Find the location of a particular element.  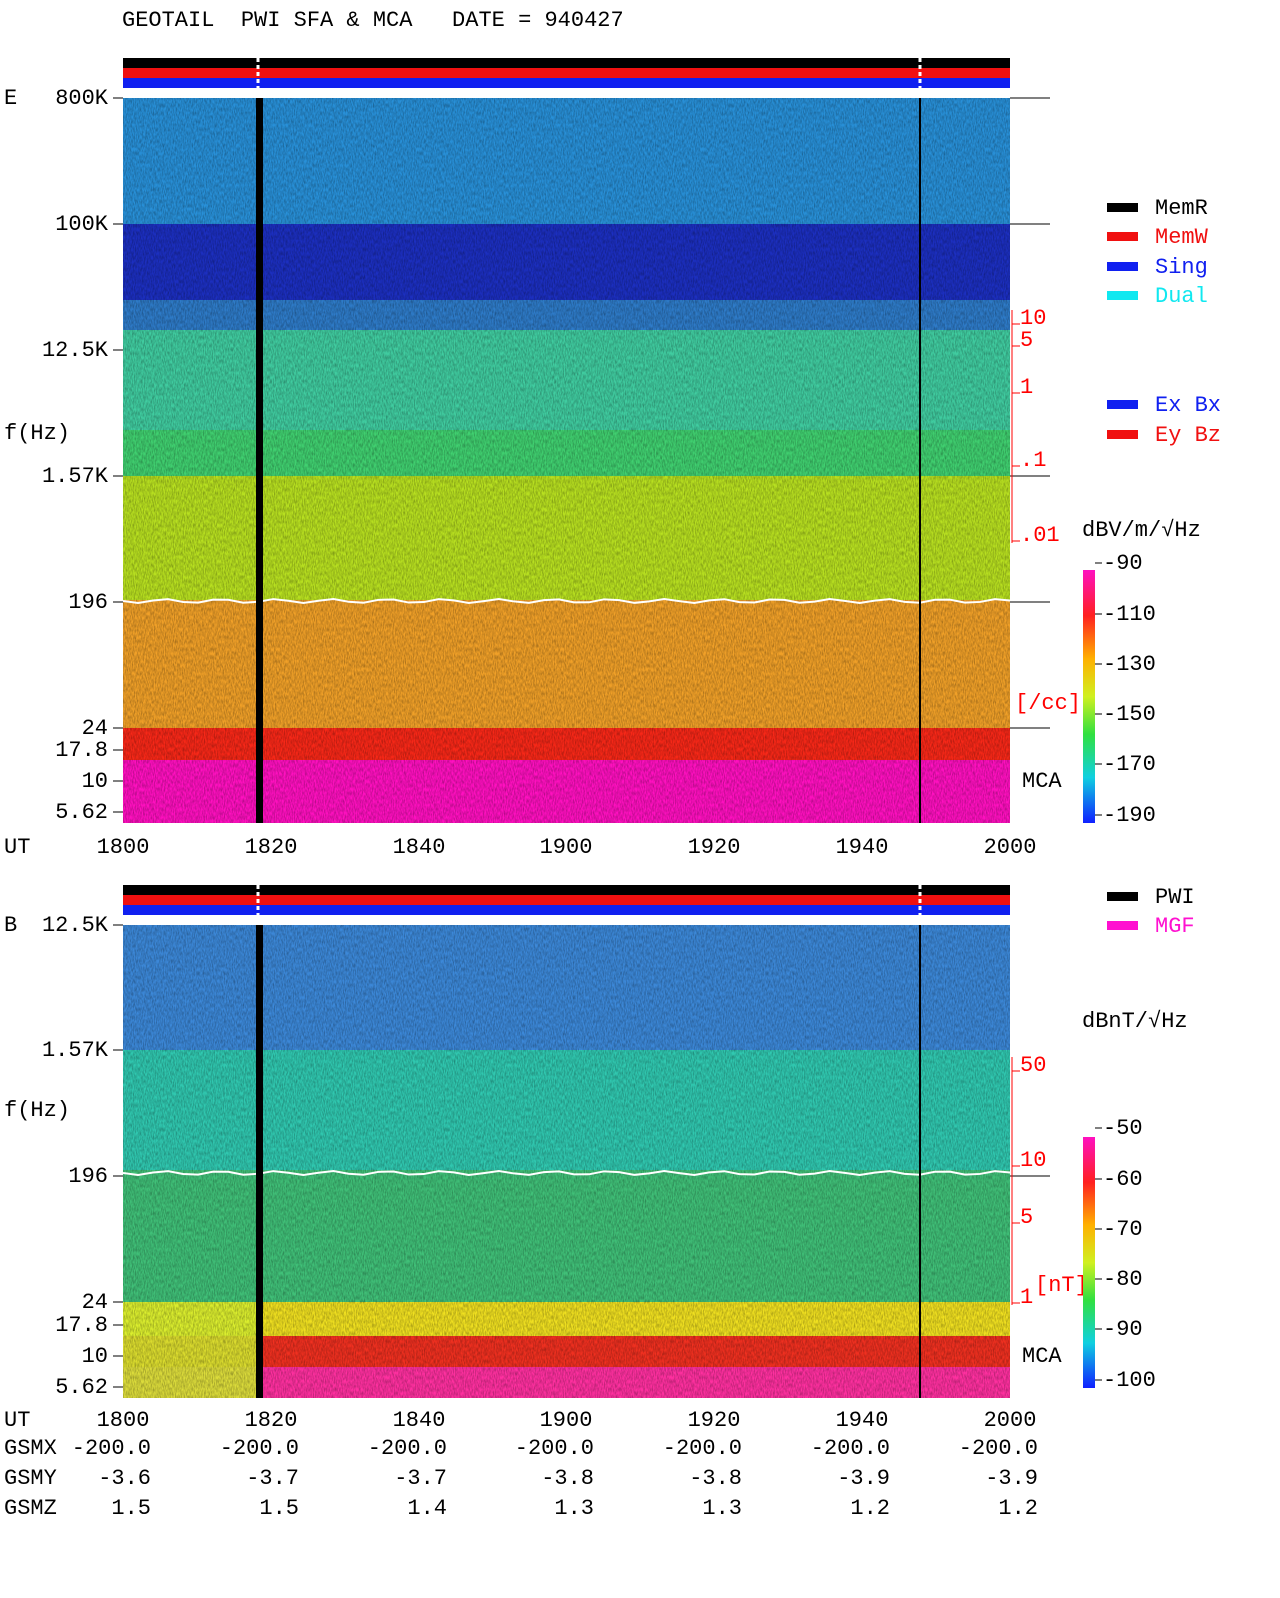

y-tick-label: 100K is located at coordinates (82, 224).